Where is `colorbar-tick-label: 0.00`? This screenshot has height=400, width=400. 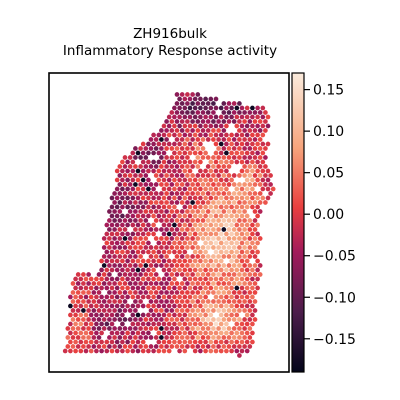
colorbar-tick-label: 0.00 is located at coordinates (328, 215).